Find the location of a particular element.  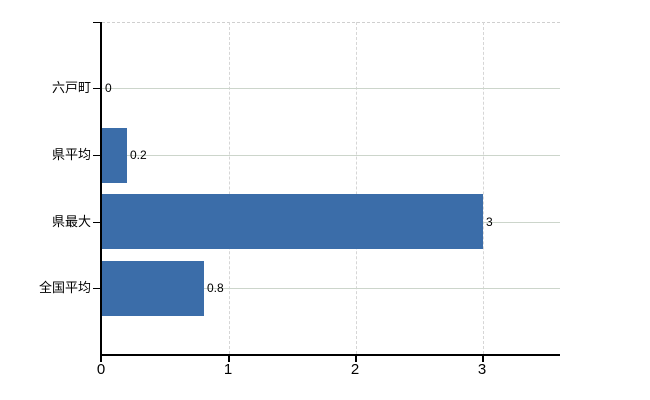

value-label: 0.8 is located at coordinates (215, 288).